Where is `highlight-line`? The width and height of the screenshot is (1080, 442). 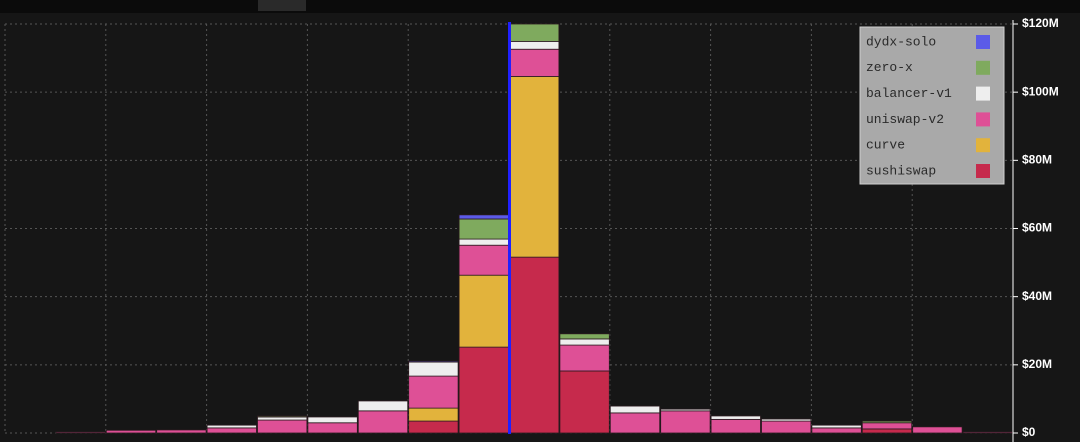 highlight-line is located at coordinates (509, 228).